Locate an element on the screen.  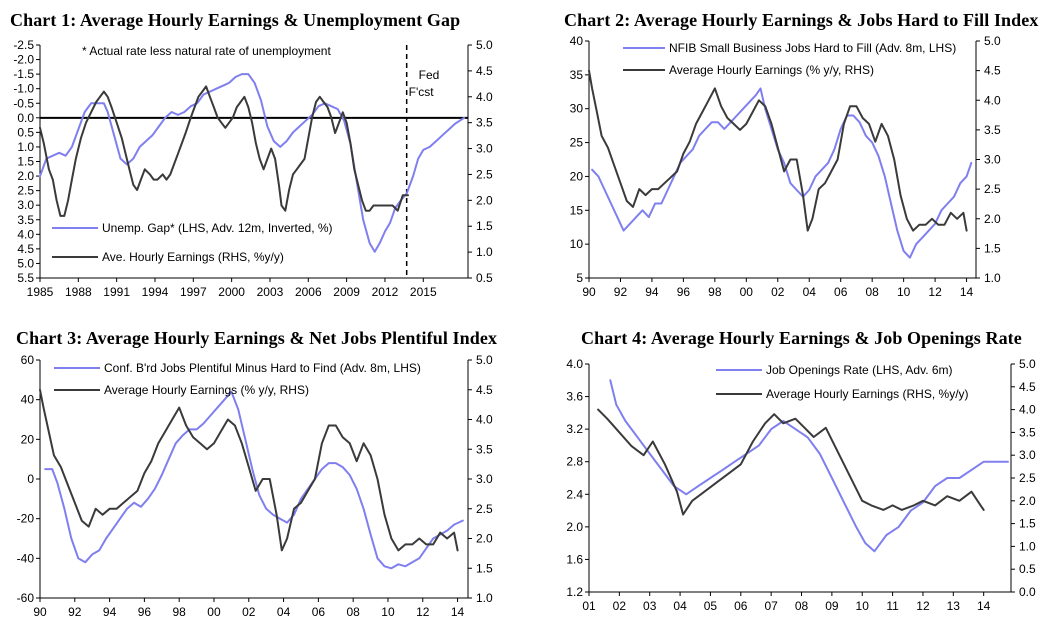
left-tick-label: -60 is located at coordinates (26, 598).